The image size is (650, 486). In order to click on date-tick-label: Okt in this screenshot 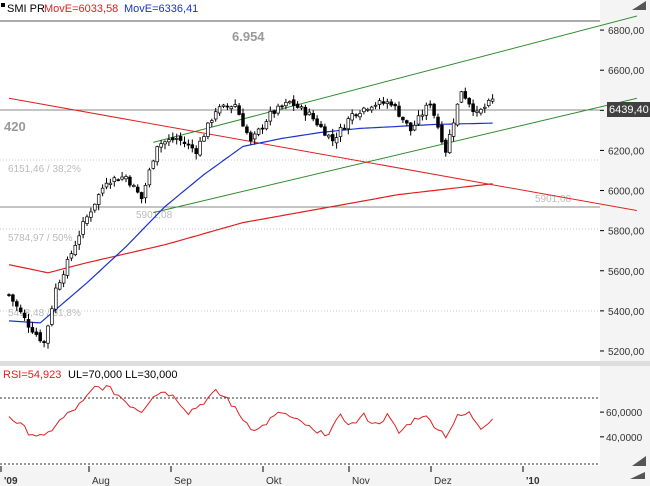, I will do `click(274, 481)`.